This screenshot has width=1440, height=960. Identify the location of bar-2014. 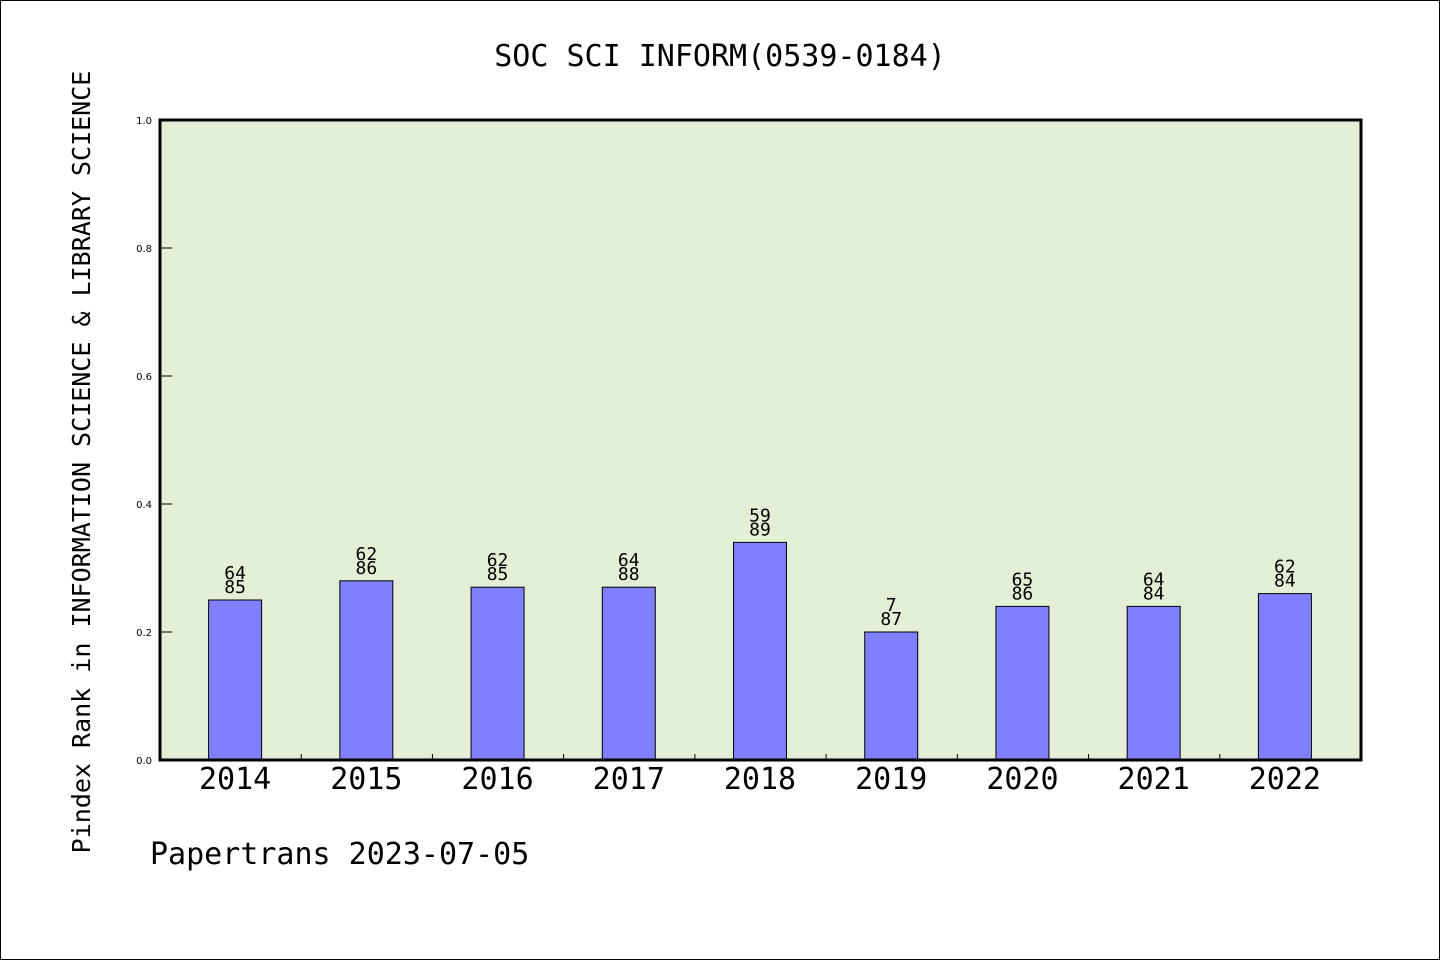
(235, 680).